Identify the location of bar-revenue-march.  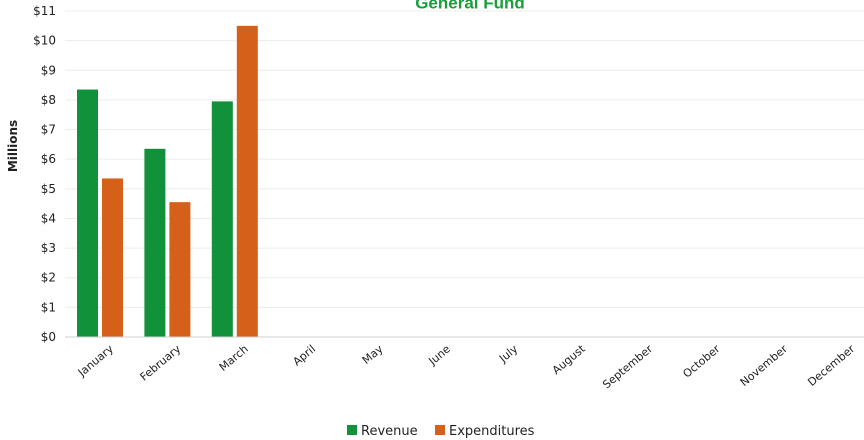
(222, 219).